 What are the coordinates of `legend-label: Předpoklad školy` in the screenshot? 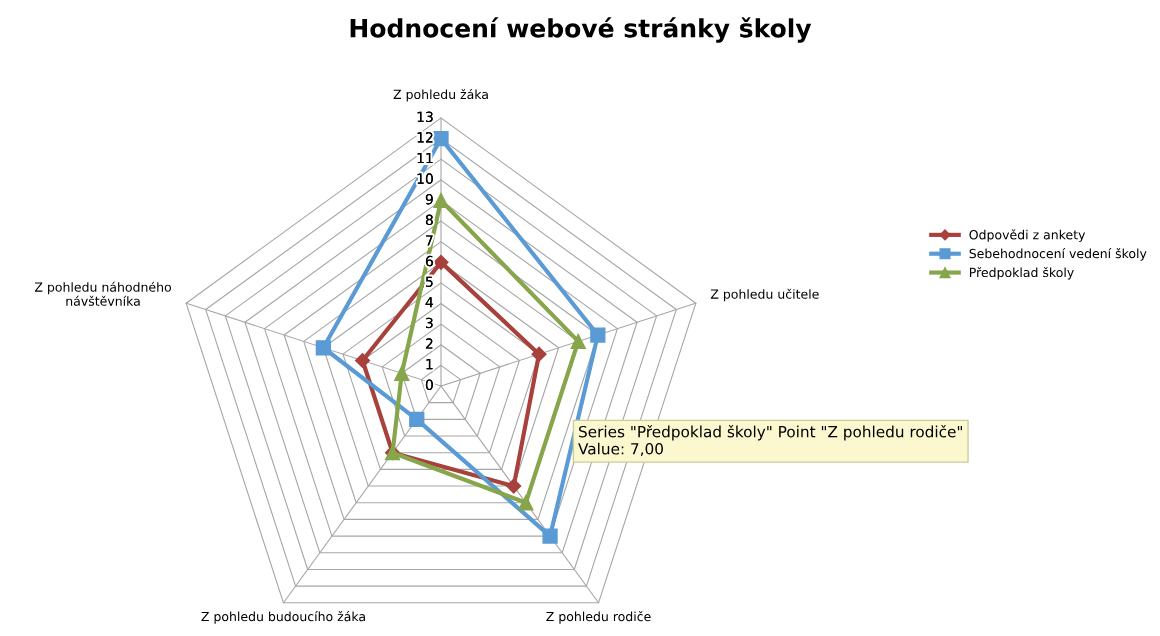 It's located at (1021, 273).